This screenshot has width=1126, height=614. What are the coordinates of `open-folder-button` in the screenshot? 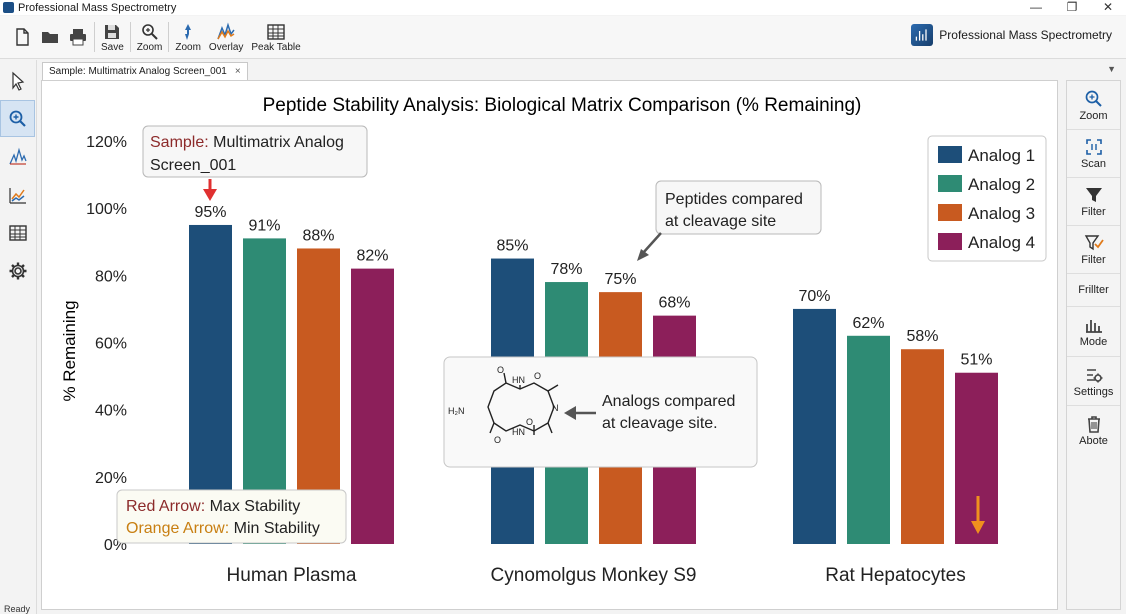 It's located at (50, 37).